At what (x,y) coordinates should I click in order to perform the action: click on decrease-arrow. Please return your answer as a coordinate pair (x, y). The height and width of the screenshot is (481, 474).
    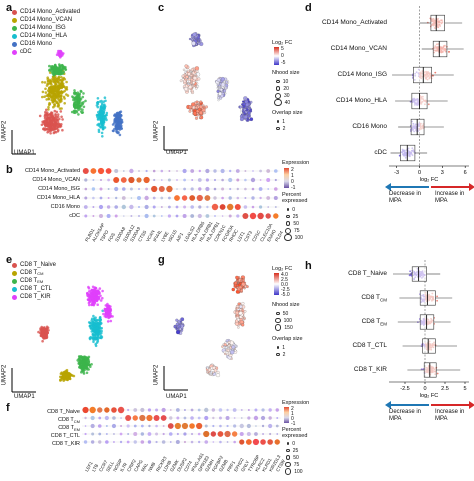
    Looking at the image, I should click on (409, 405).